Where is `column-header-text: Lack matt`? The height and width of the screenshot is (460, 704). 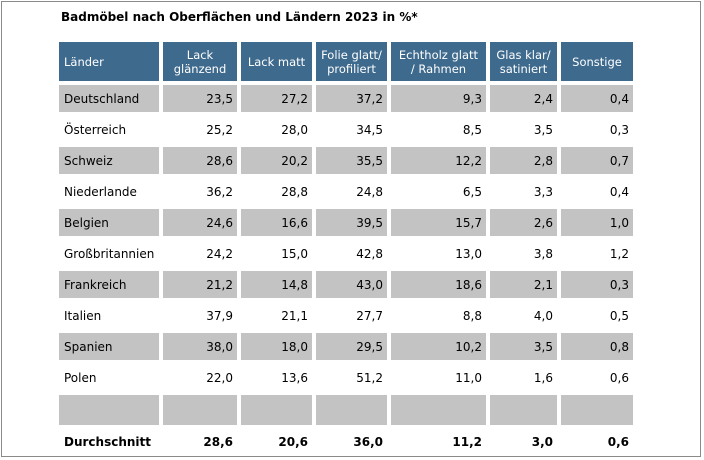 column-header-text: Lack matt is located at coordinates (276, 61).